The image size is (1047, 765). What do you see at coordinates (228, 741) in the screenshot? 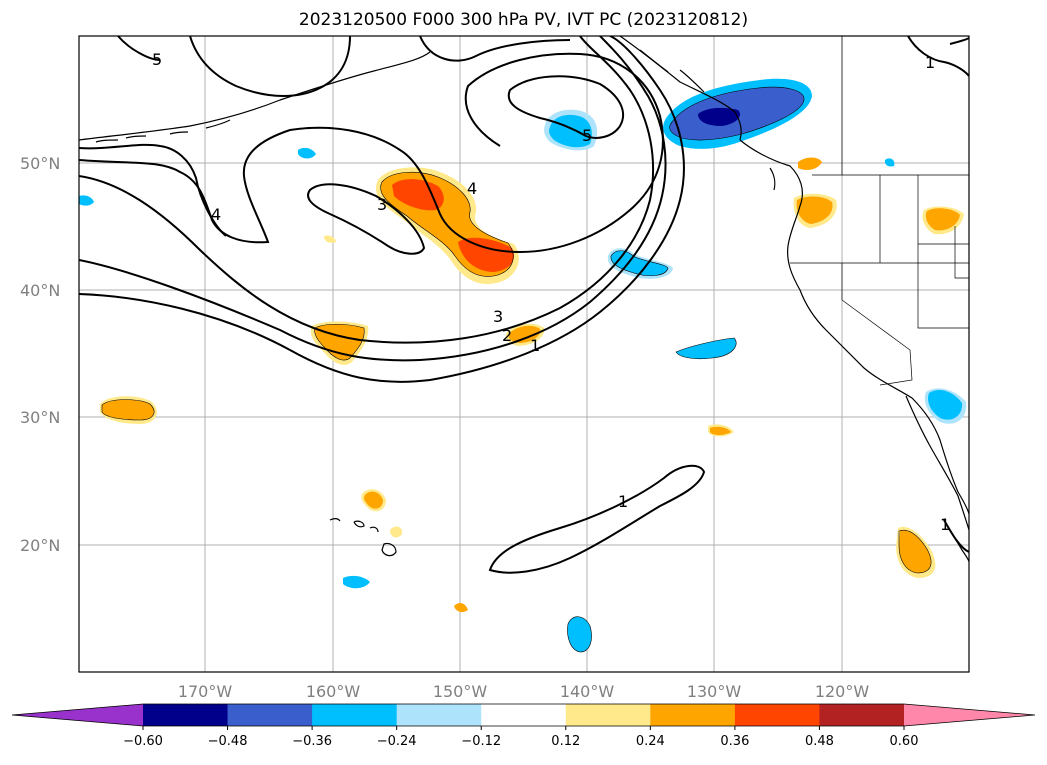
I see `colorbar-tick-label: −0.48` at bounding box center [228, 741].